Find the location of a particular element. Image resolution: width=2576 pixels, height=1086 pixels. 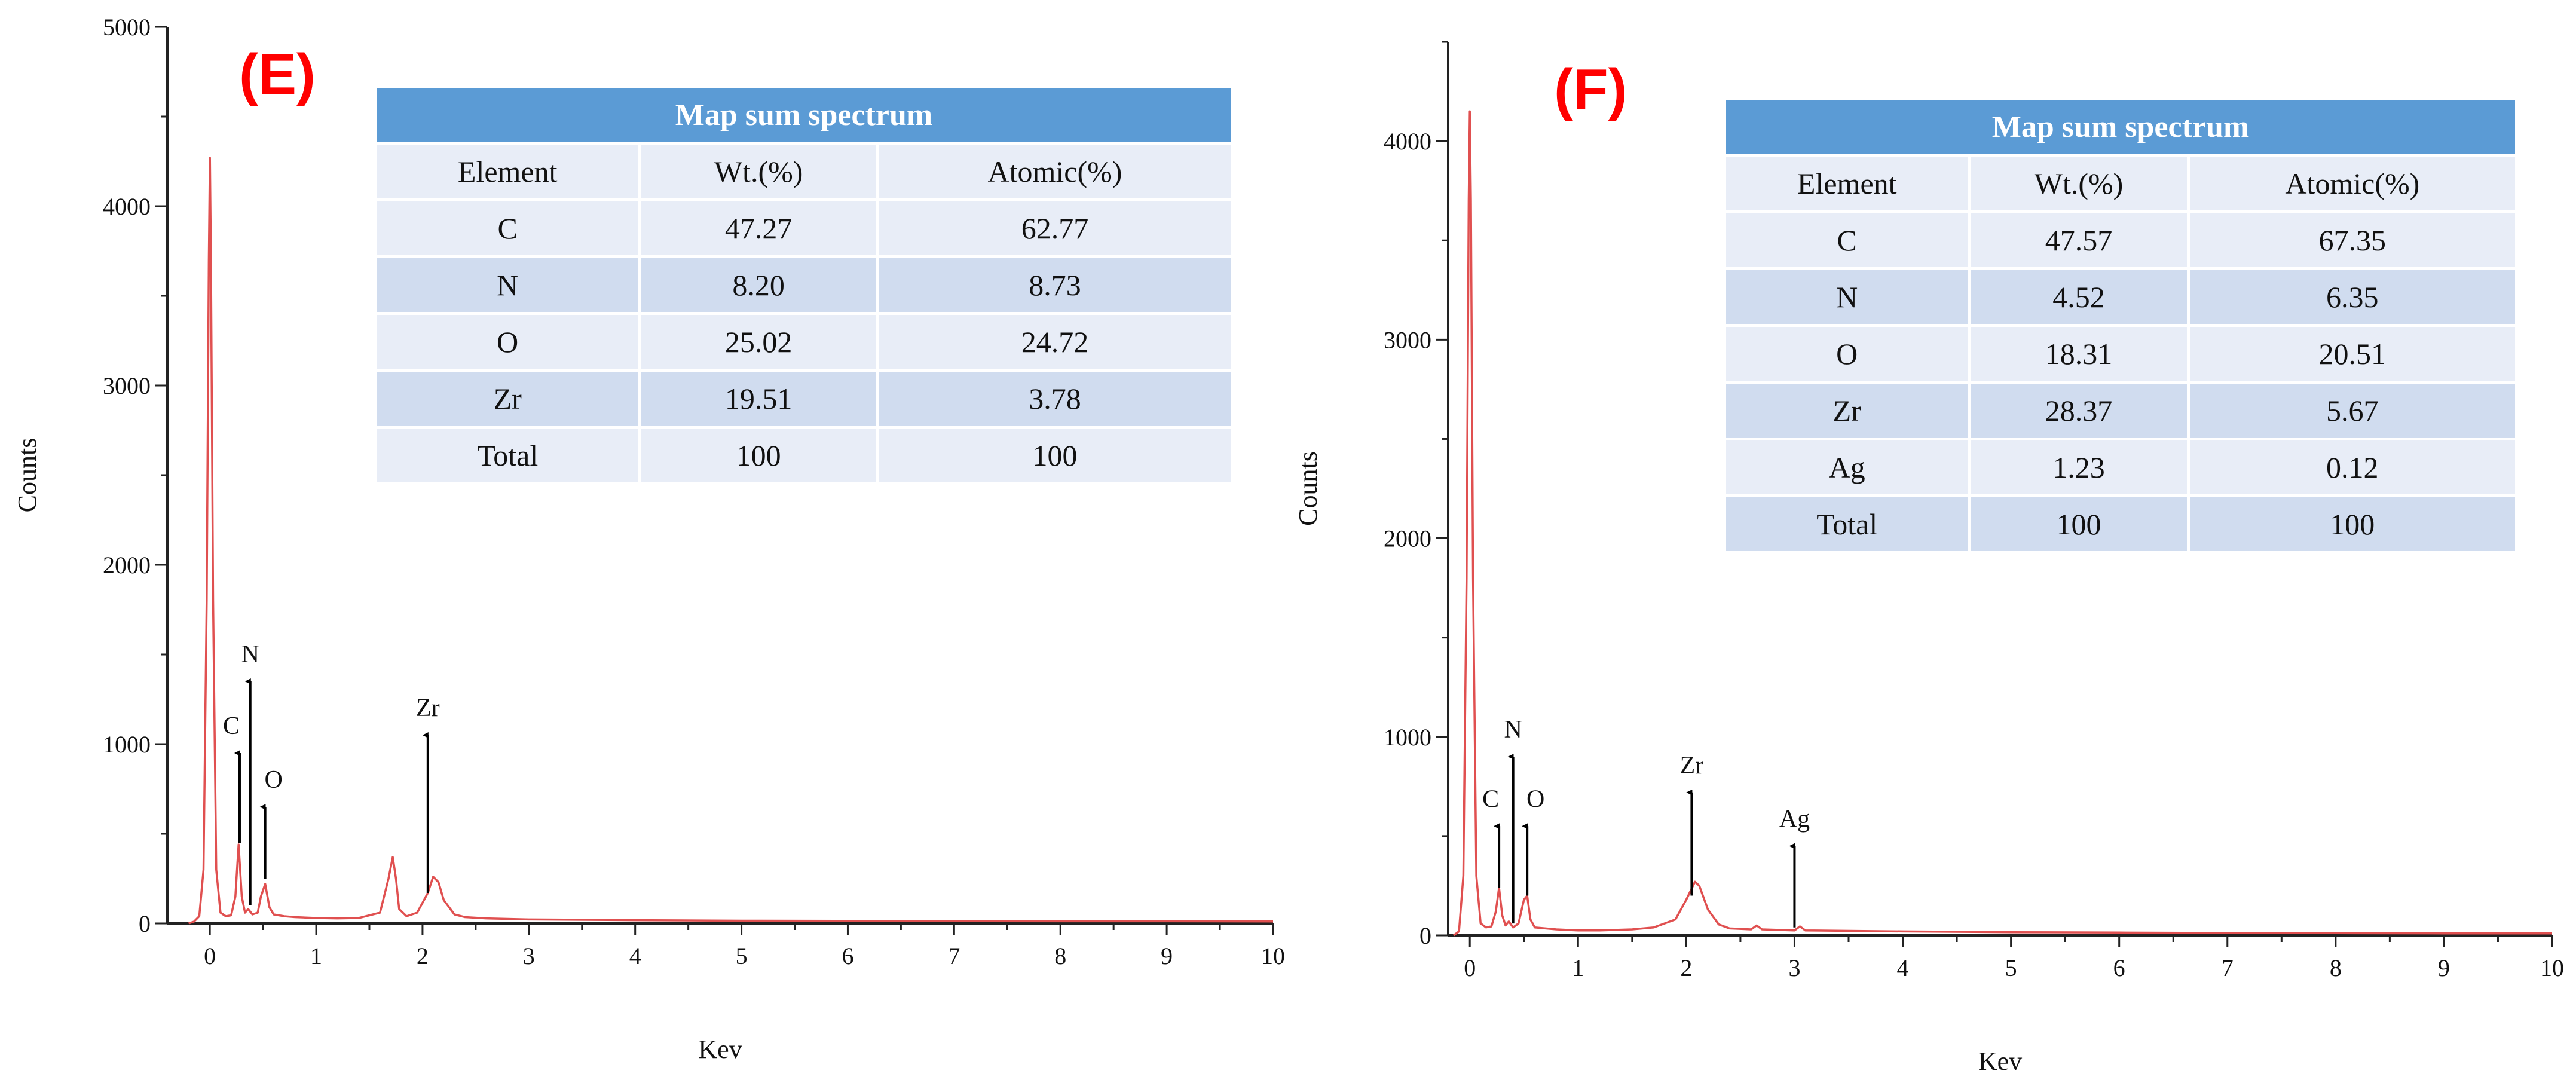

y-tick-label-f: 1000 is located at coordinates (1407, 737).